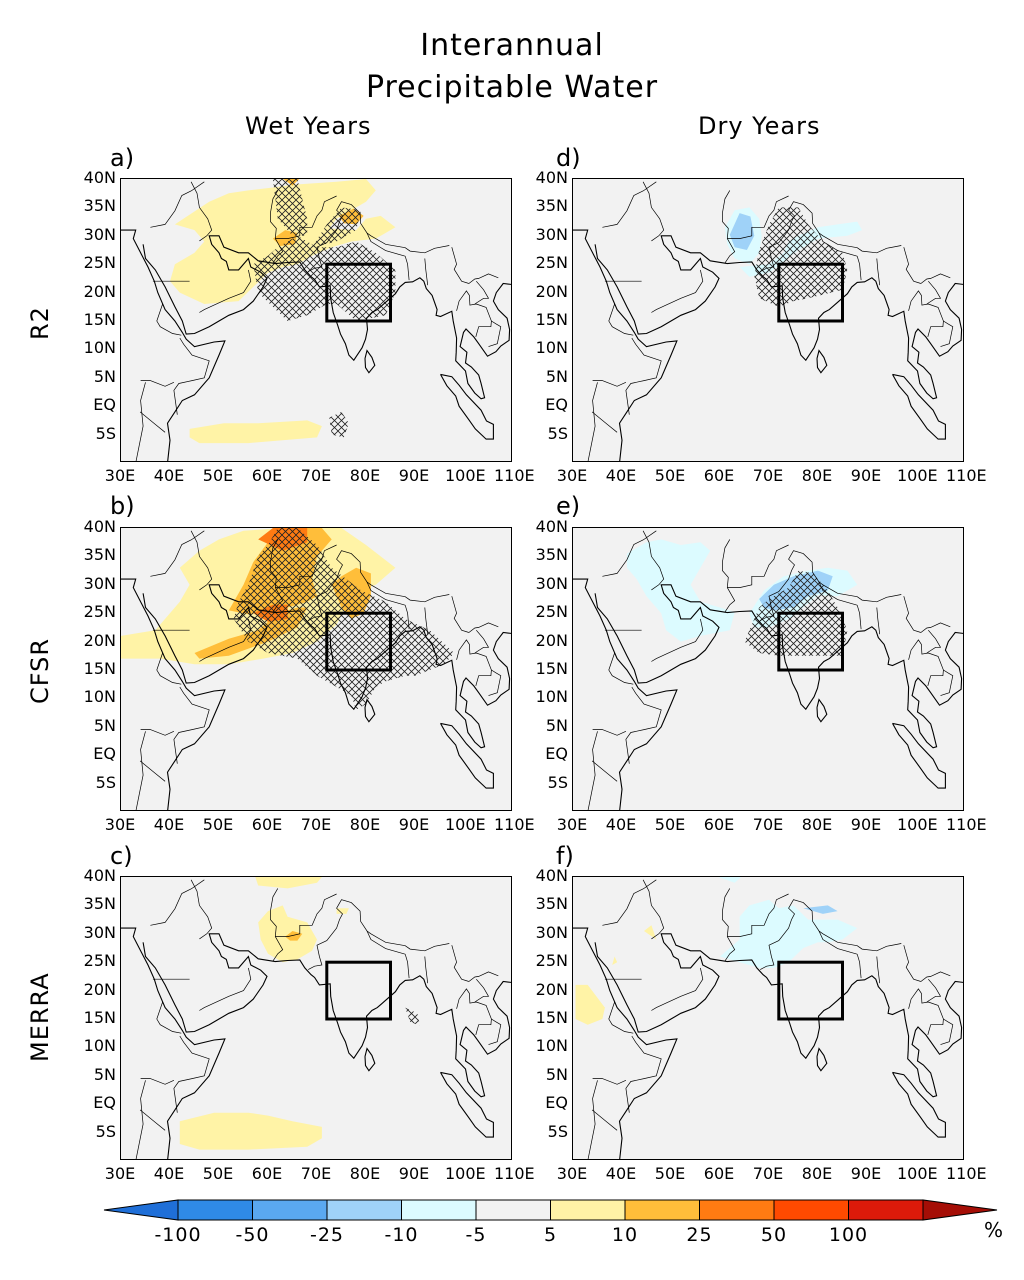  I want to click on colorbar-label: 25, so click(699, 1235).